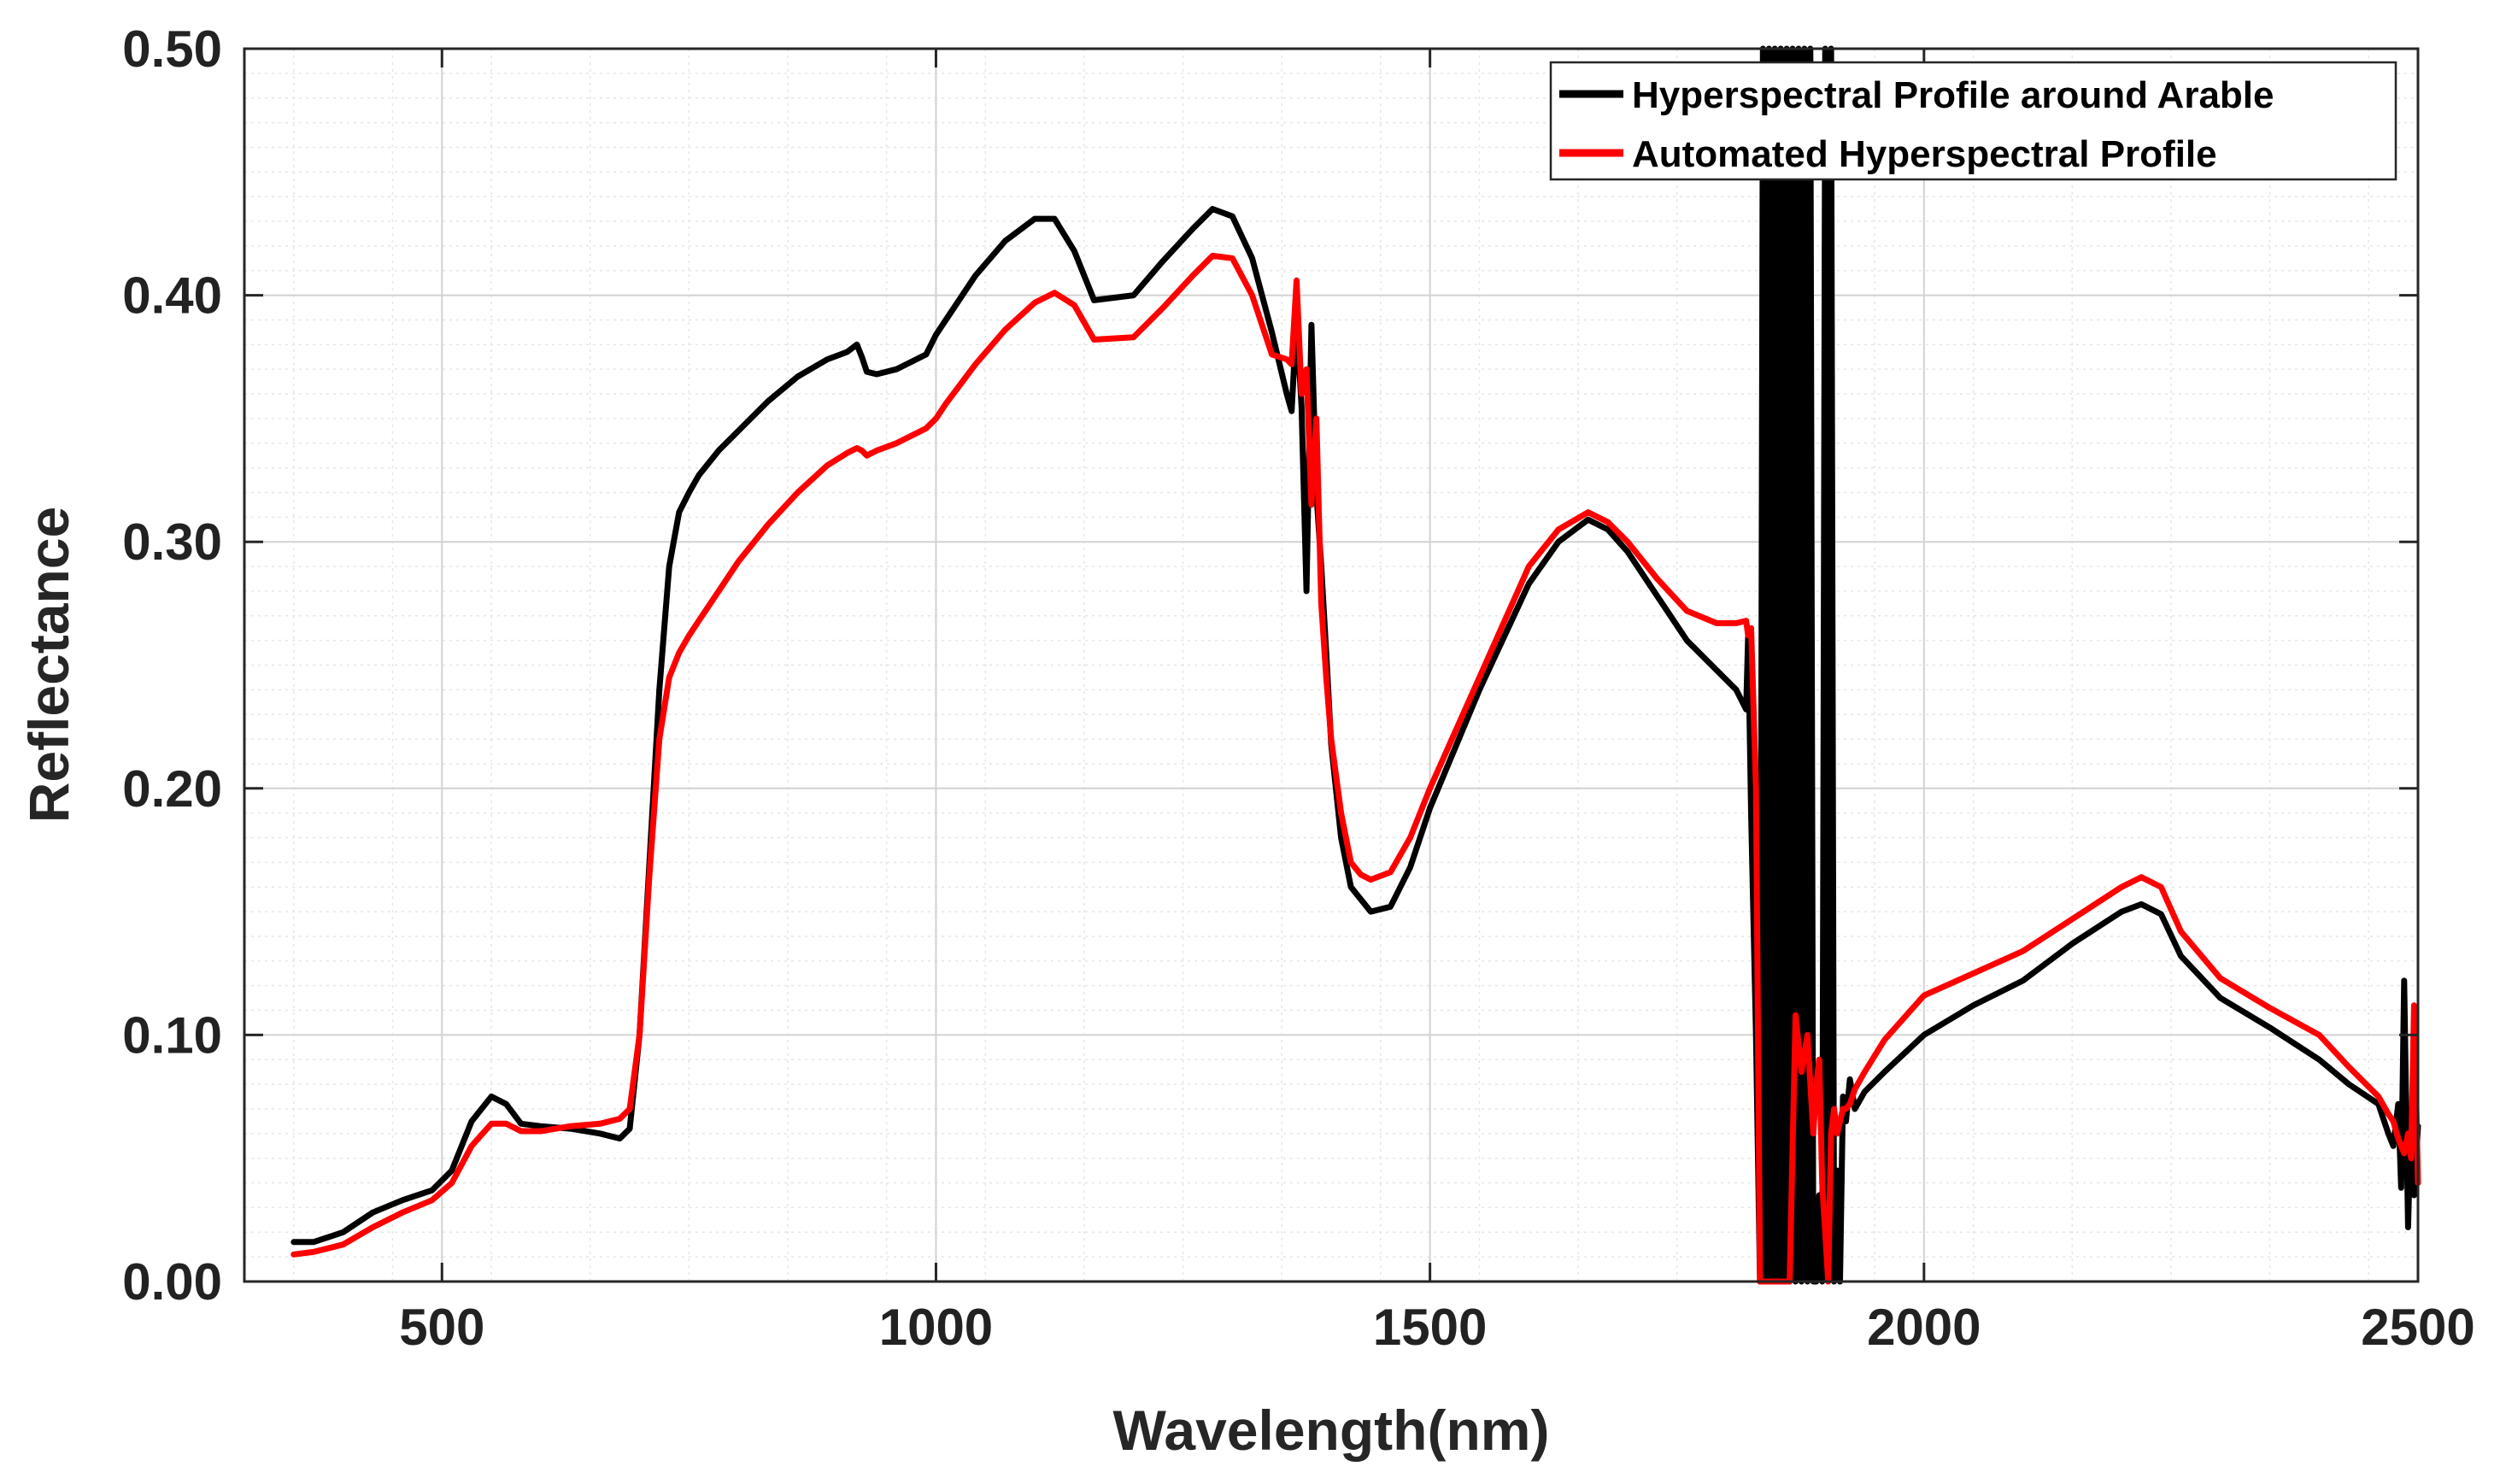  Describe the element at coordinates (172, 1035) in the screenshot. I see `y-tick-label: 0.10` at that location.